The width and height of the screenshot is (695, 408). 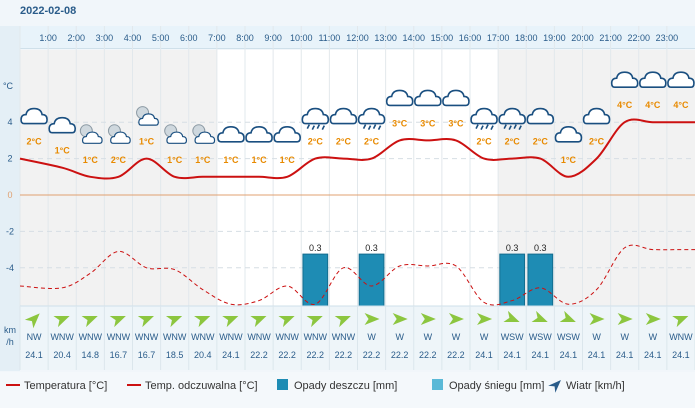 I want to click on wind-speed-label: 20.4, so click(x=62, y=355).